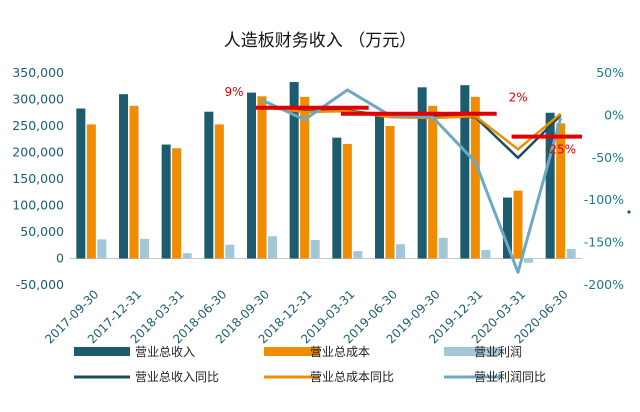  I want to click on y-left-tick-label: 50,000, so click(42, 231).